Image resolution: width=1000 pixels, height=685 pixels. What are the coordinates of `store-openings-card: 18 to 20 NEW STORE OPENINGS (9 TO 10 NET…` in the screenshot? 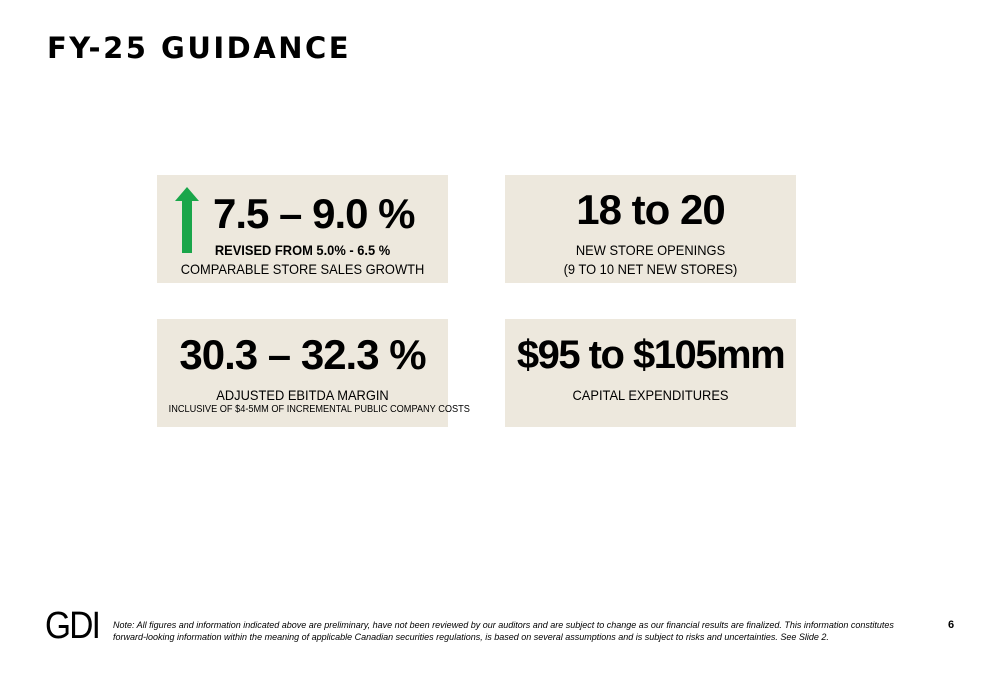 It's located at (650, 229).